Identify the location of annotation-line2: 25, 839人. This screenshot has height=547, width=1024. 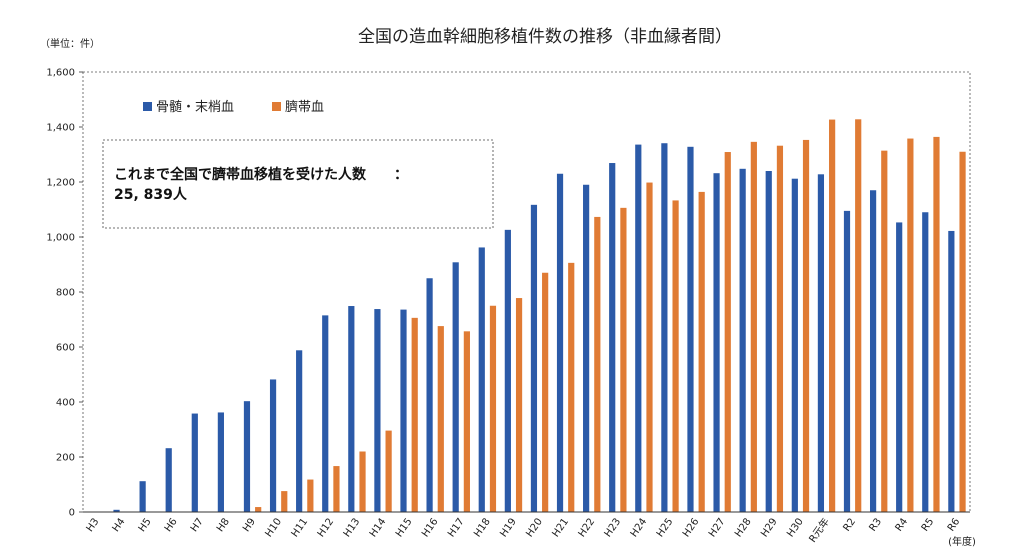
(151, 194).